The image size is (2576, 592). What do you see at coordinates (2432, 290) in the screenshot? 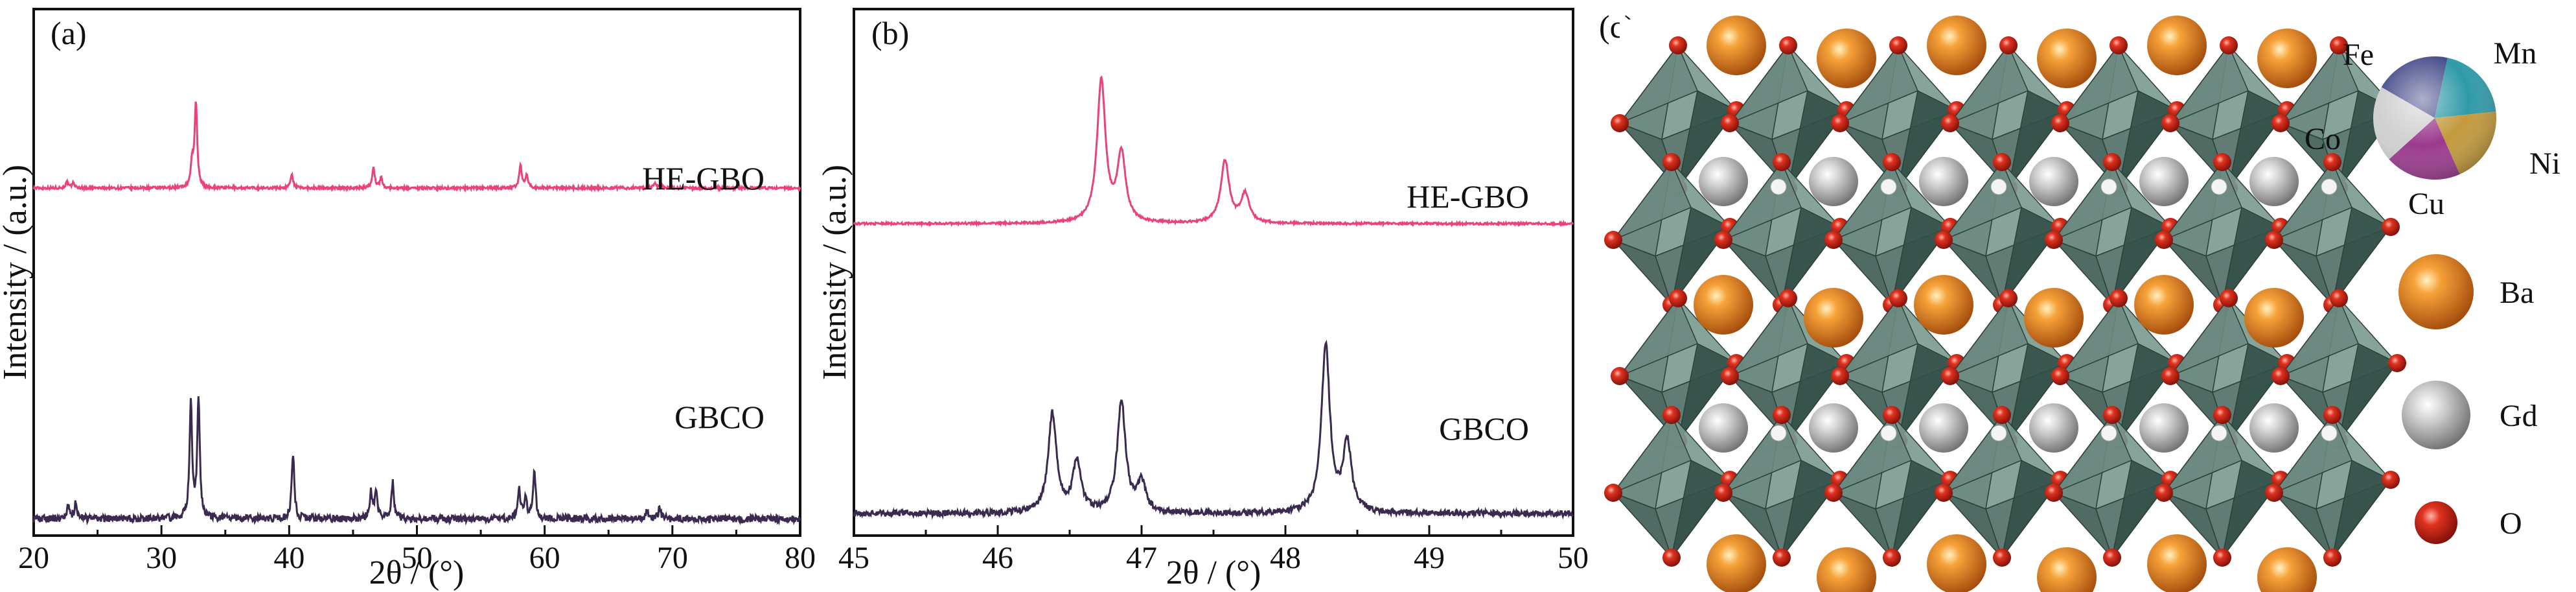
I see `legend-c: Fe Mn Co Ni Cu Ba Gd O` at bounding box center [2432, 290].